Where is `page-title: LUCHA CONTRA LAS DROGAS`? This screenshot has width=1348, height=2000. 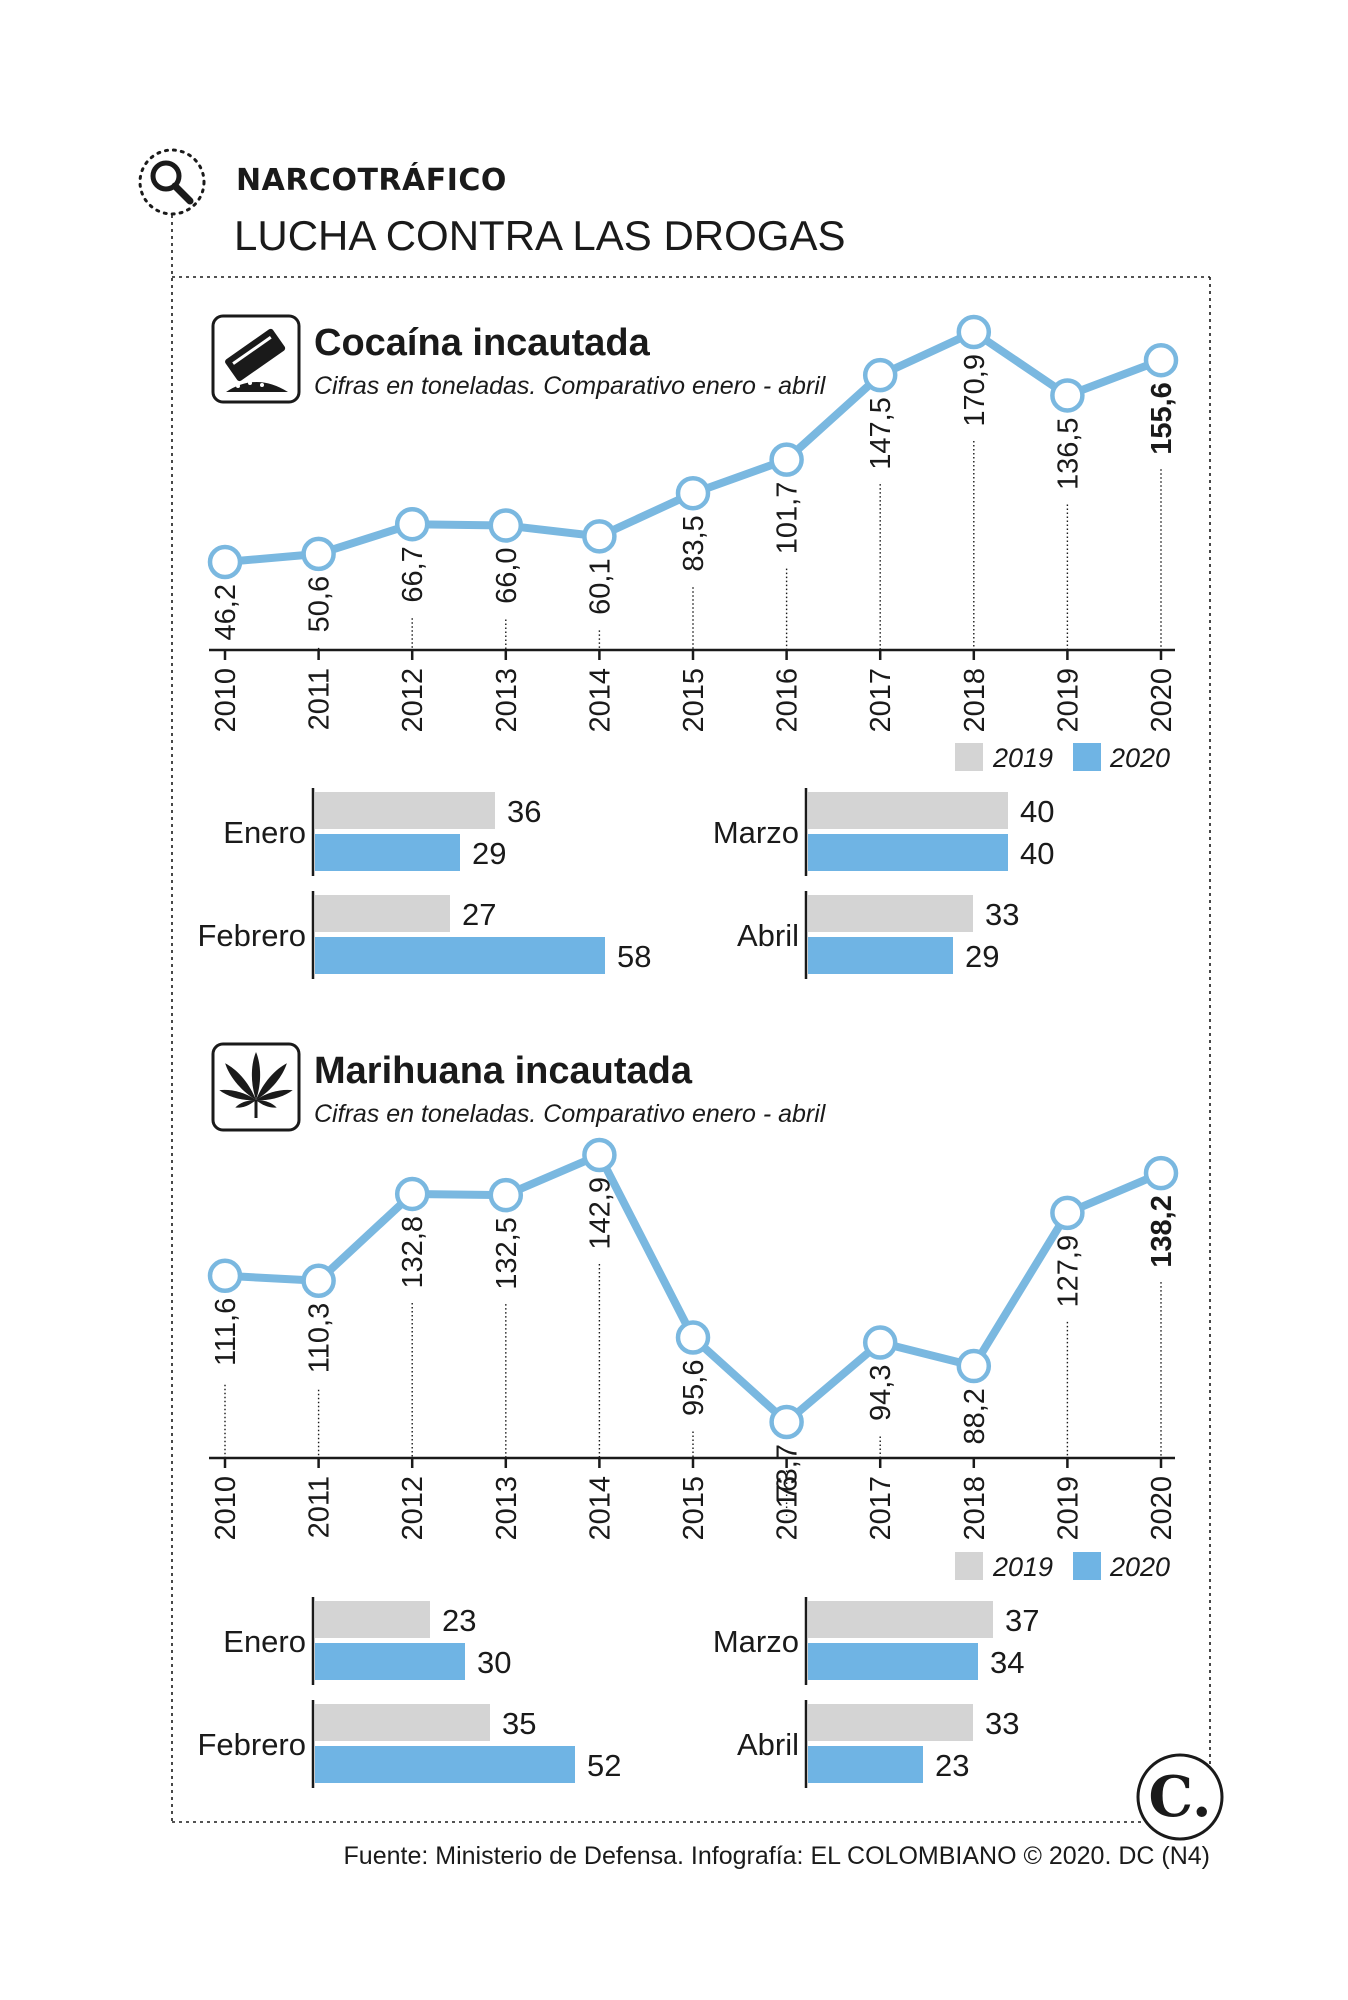
page-title: LUCHA CONTRA LAS DROGAS is located at coordinates (539, 235).